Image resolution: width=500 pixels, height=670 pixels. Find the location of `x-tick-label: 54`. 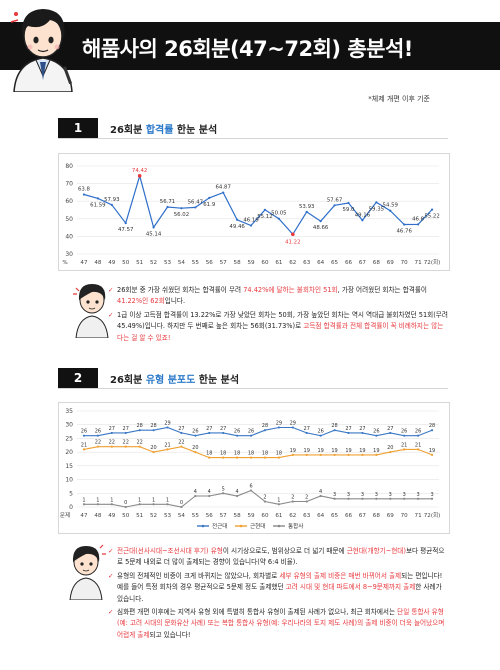

x-tick-label: 54 is located at coordinates (182, 516).